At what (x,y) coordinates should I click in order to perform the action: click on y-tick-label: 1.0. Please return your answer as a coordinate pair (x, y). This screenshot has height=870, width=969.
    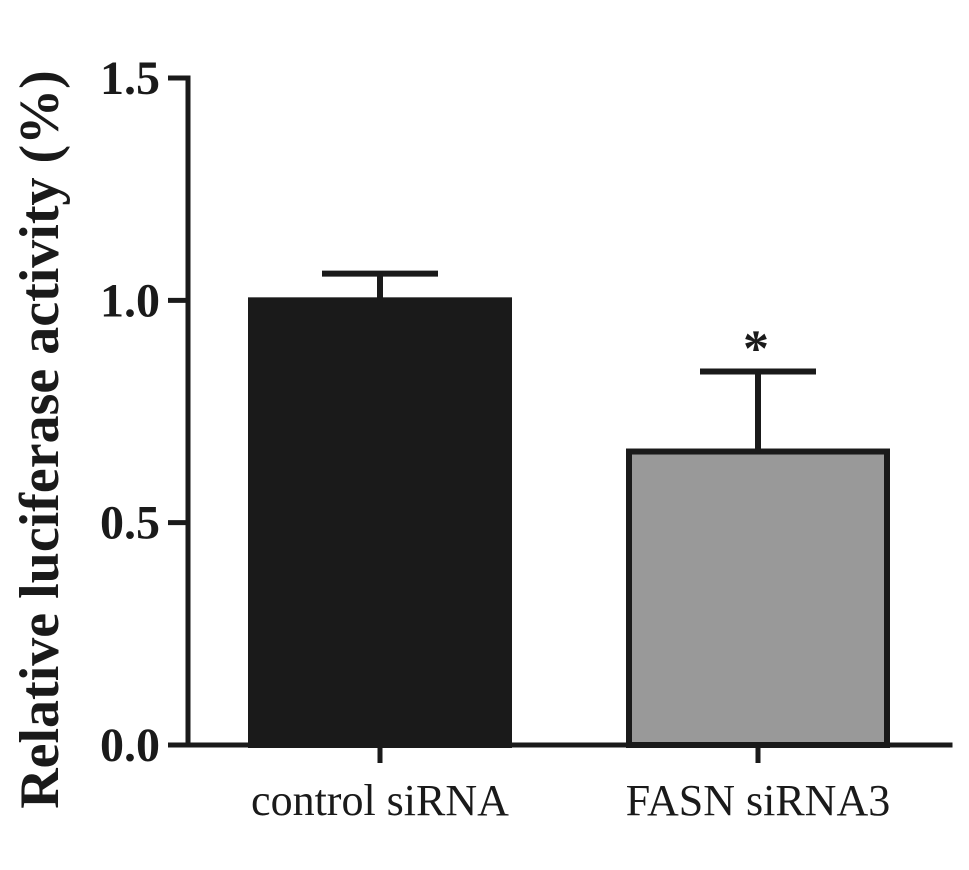
    Looking at the image, I should click on (130, 300).